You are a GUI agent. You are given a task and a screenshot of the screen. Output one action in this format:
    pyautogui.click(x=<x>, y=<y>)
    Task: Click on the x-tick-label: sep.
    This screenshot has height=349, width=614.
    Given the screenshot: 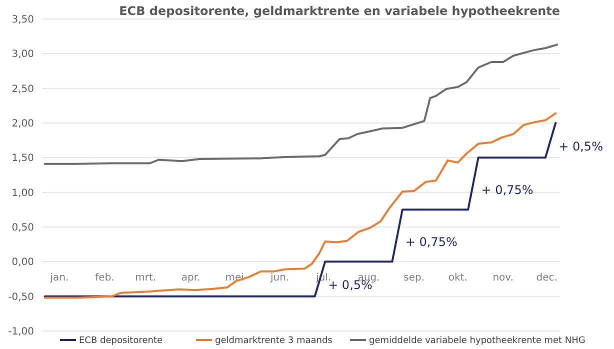 What is the action you would take?
    pyautogui.click(x=414, y=278)
    